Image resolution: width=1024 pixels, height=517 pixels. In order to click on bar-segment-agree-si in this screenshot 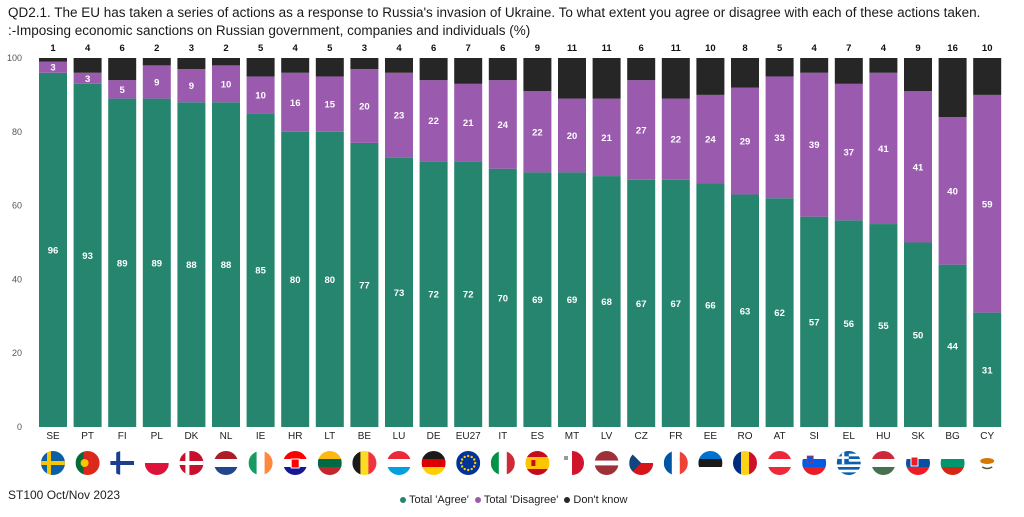, I will do `click(814, 321)`.